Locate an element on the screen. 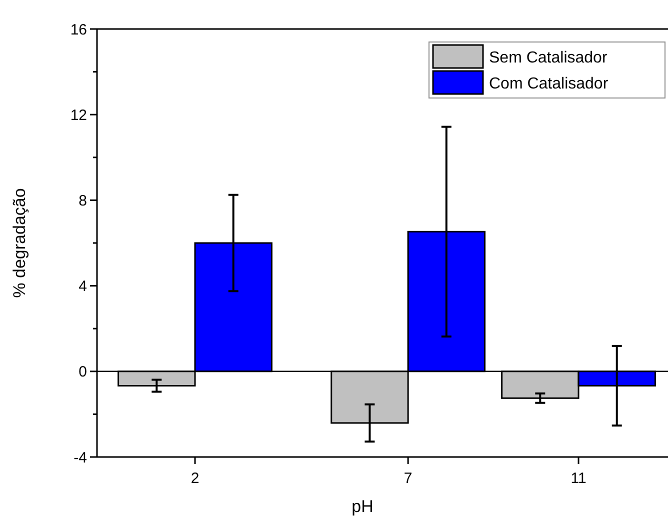  legend-label: Sem Catalisador is located at coordinates (548, 58).